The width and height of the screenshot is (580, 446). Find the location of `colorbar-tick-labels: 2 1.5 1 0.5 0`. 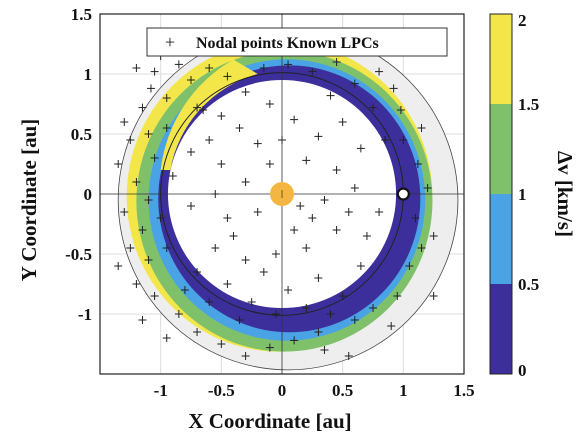

colorbar-tick-labels: 2 1.5 1 0.5 0 is located at coordinates (528, 195).